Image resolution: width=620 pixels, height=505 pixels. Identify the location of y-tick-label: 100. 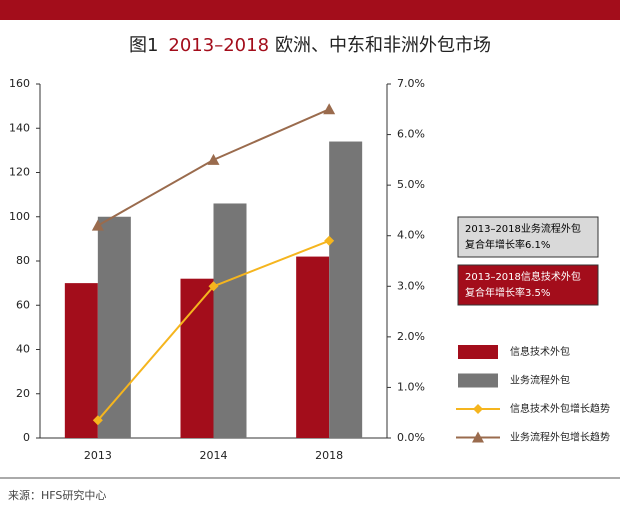
(19, 216).